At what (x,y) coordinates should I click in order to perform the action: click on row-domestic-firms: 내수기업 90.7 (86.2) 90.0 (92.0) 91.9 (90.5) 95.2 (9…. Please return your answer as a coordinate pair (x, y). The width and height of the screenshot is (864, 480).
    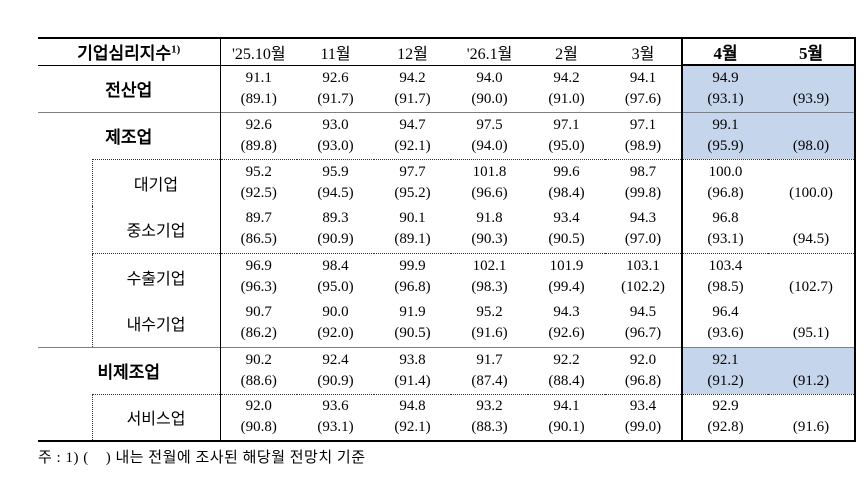
    Looking at the image, I should click on (447, 323).